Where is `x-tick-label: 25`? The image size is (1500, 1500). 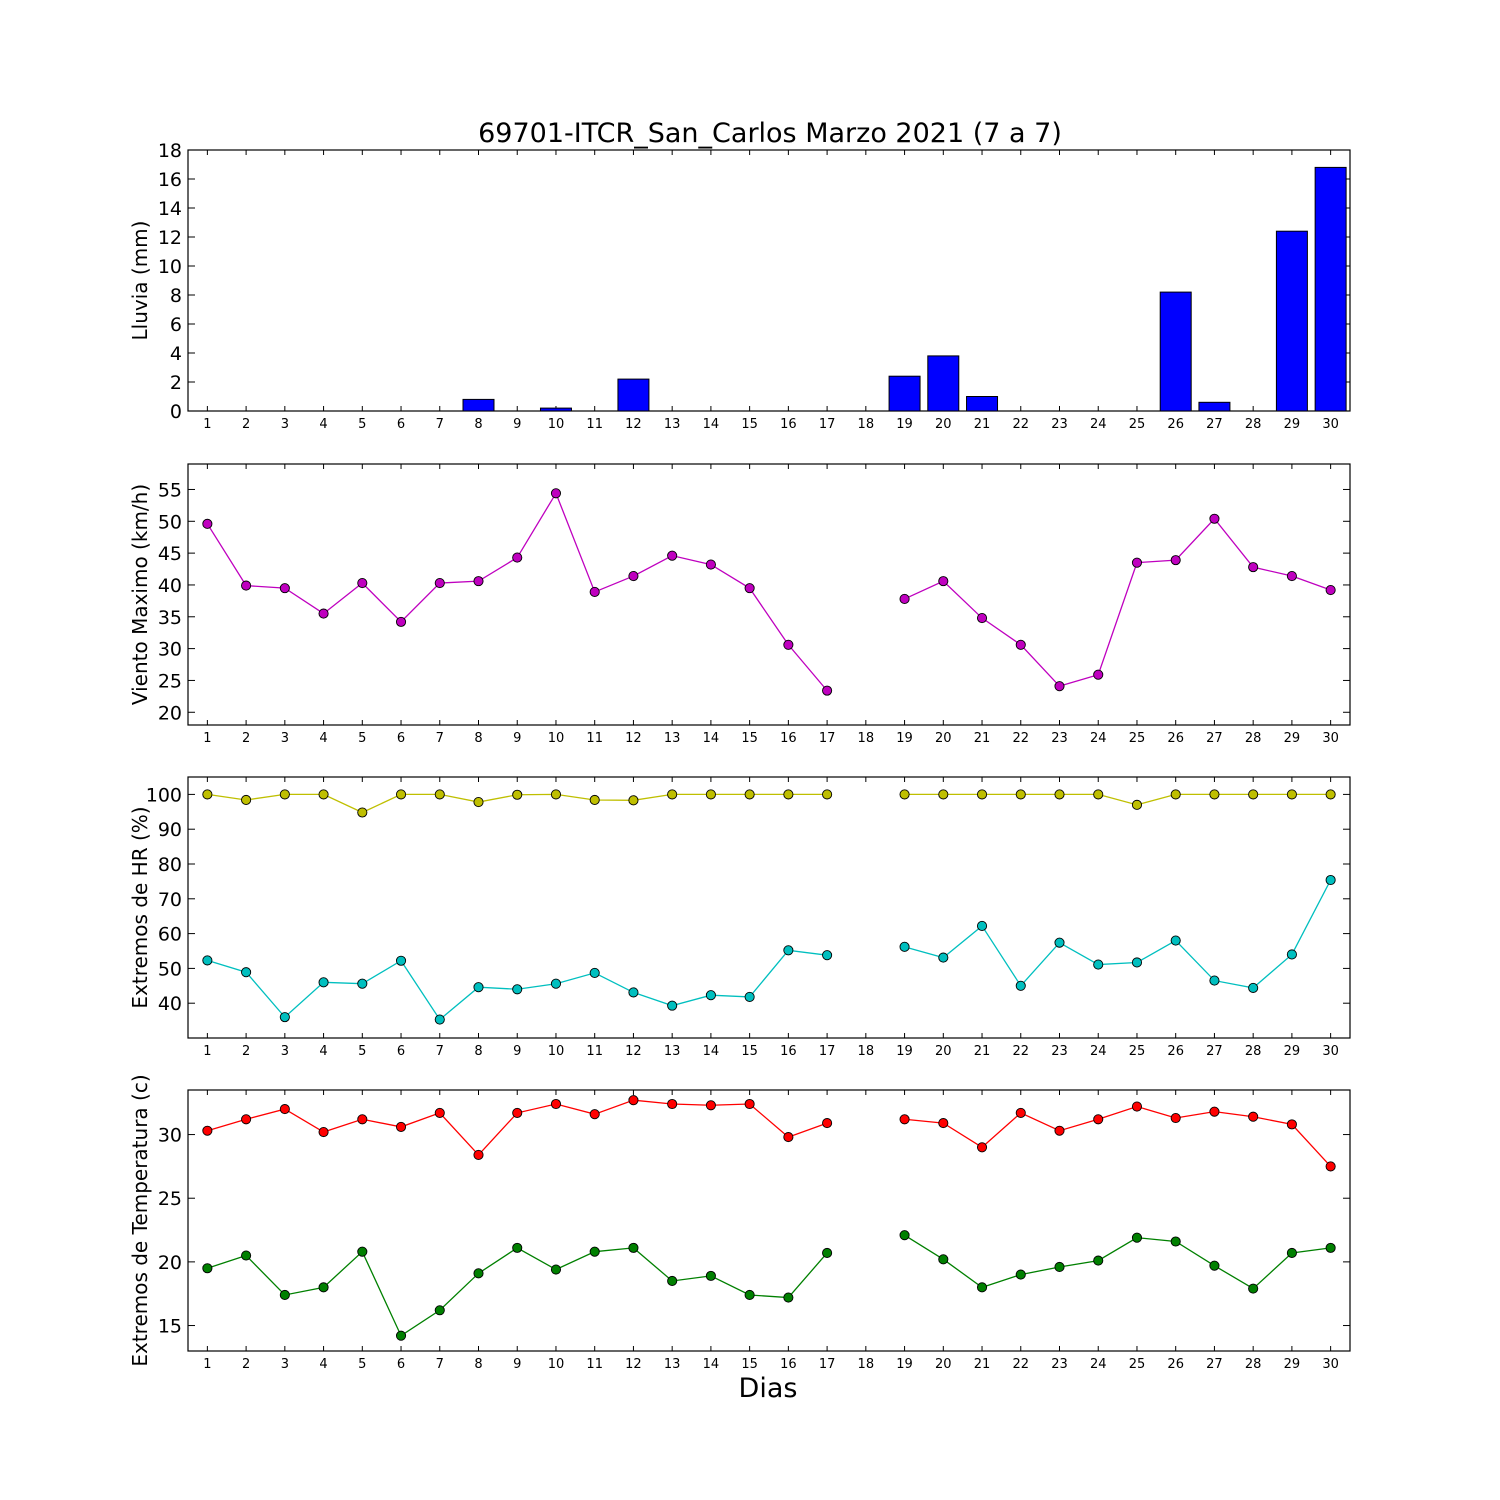
x-tick-label: 25 is located at coordinates (1137, 738).